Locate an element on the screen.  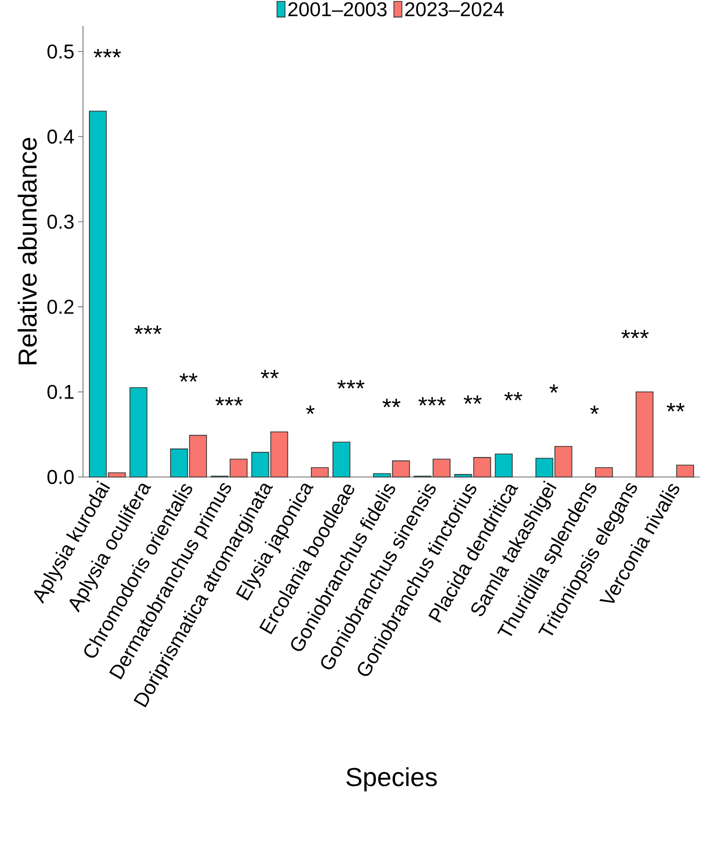
y-tick-label: 0.5 is located at coordinates (60, 51).